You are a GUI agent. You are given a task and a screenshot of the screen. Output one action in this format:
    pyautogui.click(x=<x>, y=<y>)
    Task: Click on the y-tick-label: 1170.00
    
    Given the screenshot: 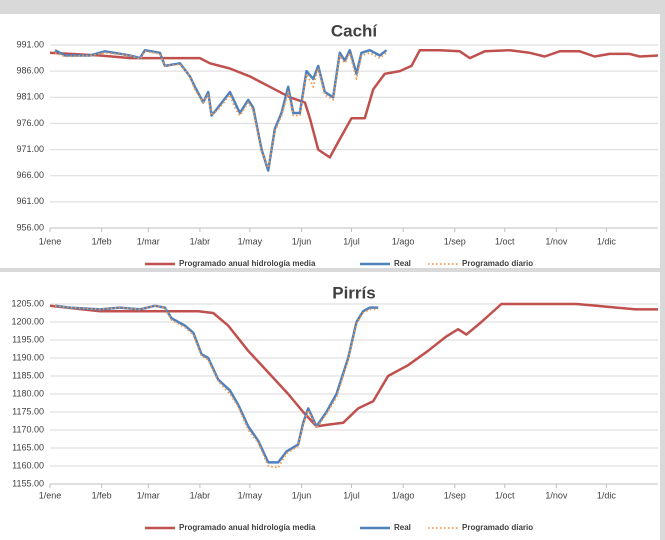 What is the action you would take?
    pyautogui.click(x=28, y=429)
    